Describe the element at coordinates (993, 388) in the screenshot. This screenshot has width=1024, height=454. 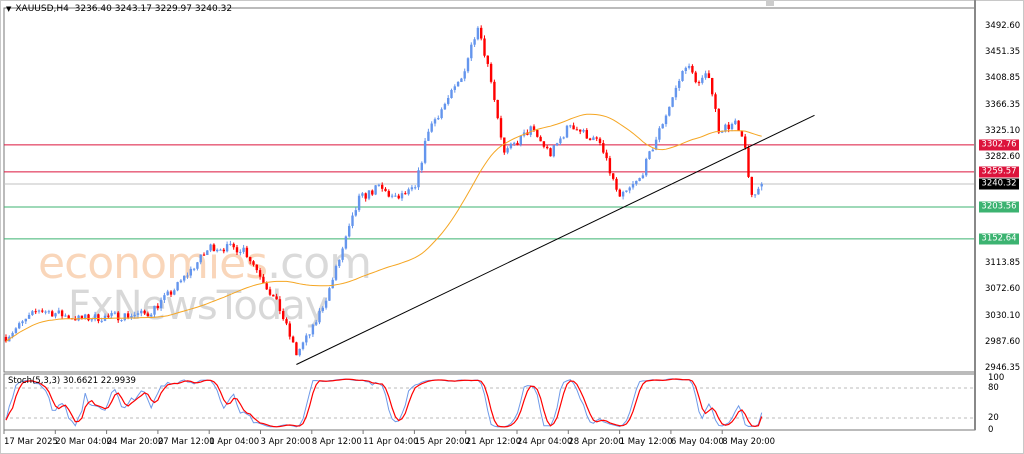
I see `oscillator-tick-label: 80` at that location.